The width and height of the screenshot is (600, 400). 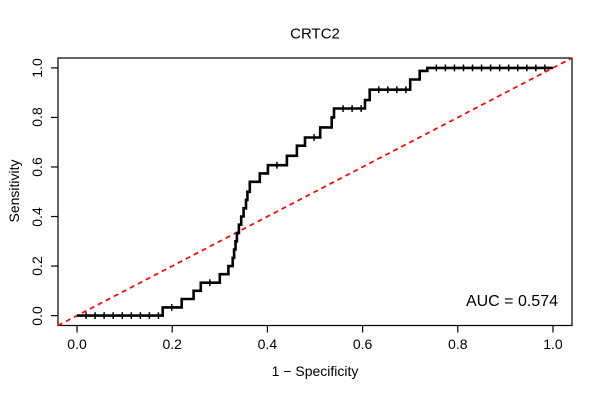 What do you see at coordinates (37, 167) in the screenshot?
I see `y-tick-label: 0.6` at bounding box center [37, 167].